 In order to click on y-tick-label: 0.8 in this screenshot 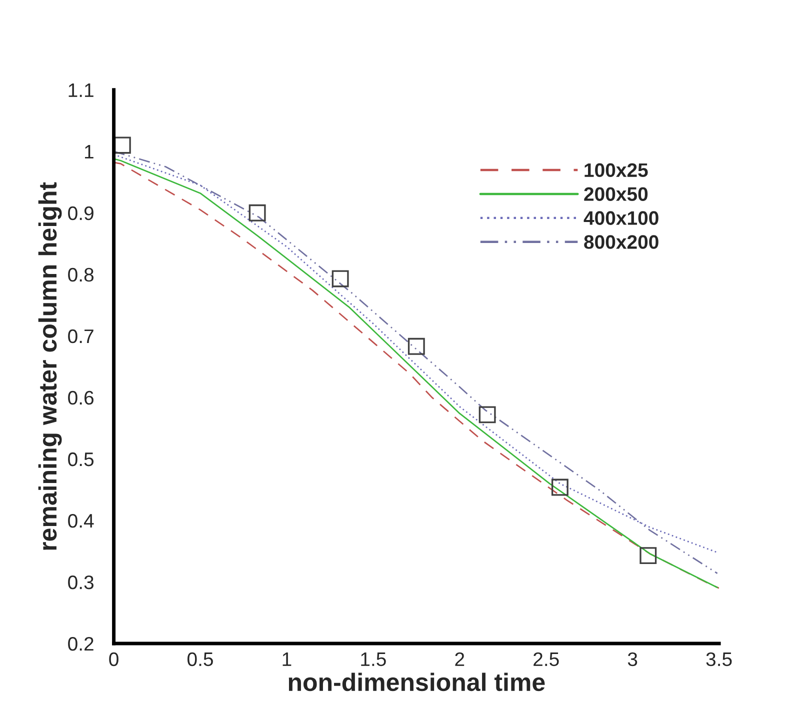, I will do `click(81, 275)`.